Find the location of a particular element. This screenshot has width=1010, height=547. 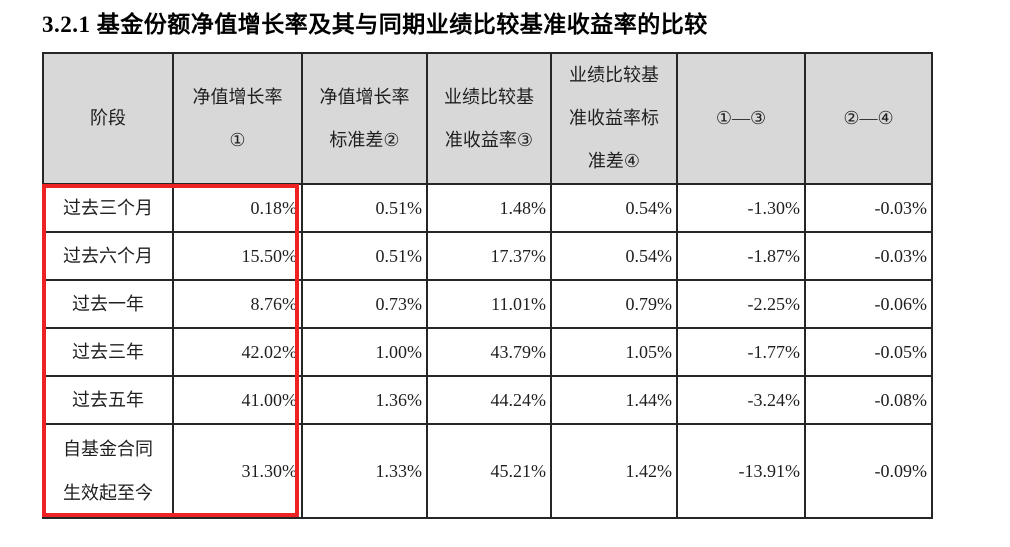

cell-diff-1-minus-3: -1.77% is located at coordinates (741, 352).